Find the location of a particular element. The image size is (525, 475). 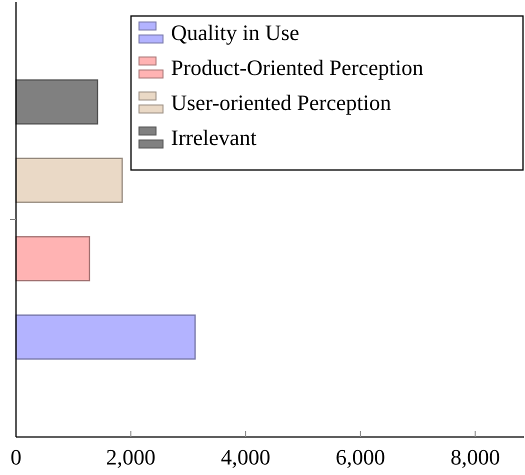

legend-label: Quality in Use is located at coordinates (235, 32).